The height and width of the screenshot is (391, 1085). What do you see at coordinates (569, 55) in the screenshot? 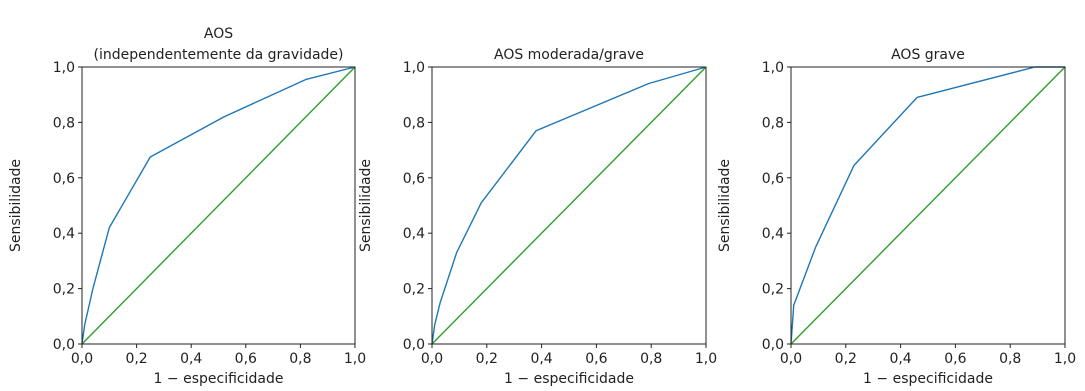
I see `chart-title-line: AOS moderada/grave` at bounding box center [569, 55].